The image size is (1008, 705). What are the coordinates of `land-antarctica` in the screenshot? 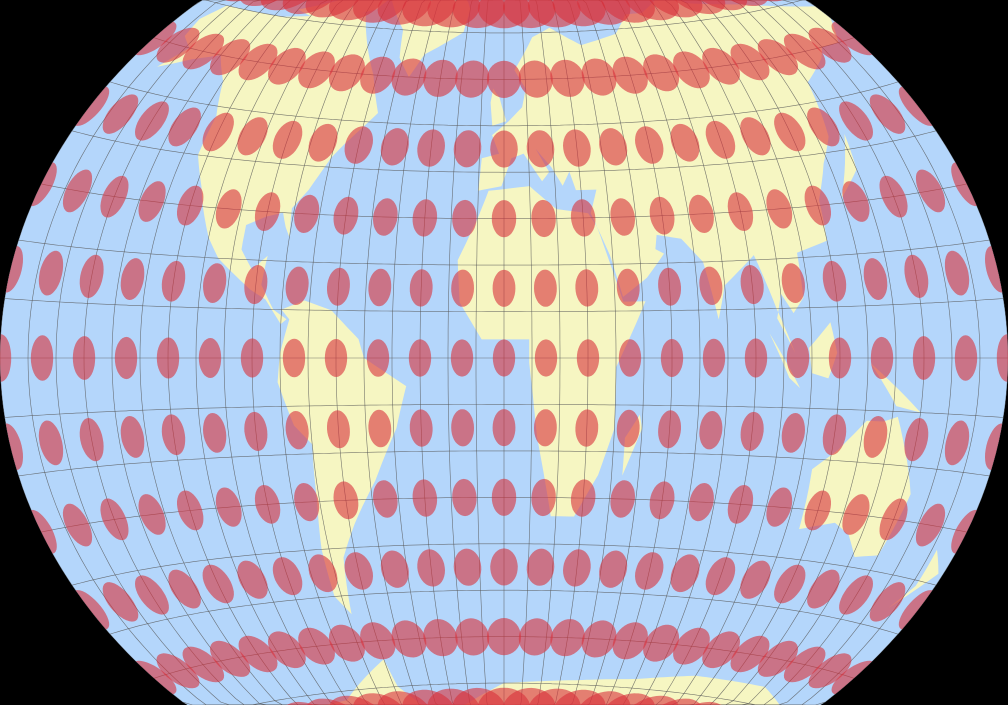 It's located at (515, 682).